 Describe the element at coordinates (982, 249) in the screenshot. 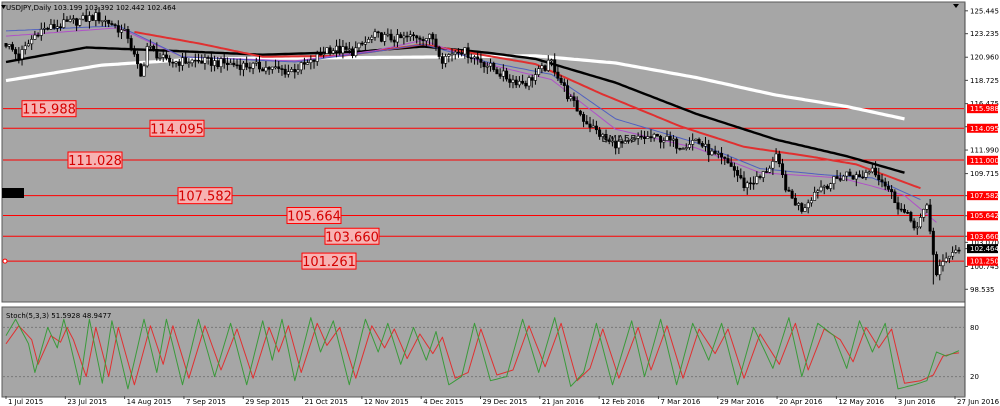

I see `price-marker-box` at that location.